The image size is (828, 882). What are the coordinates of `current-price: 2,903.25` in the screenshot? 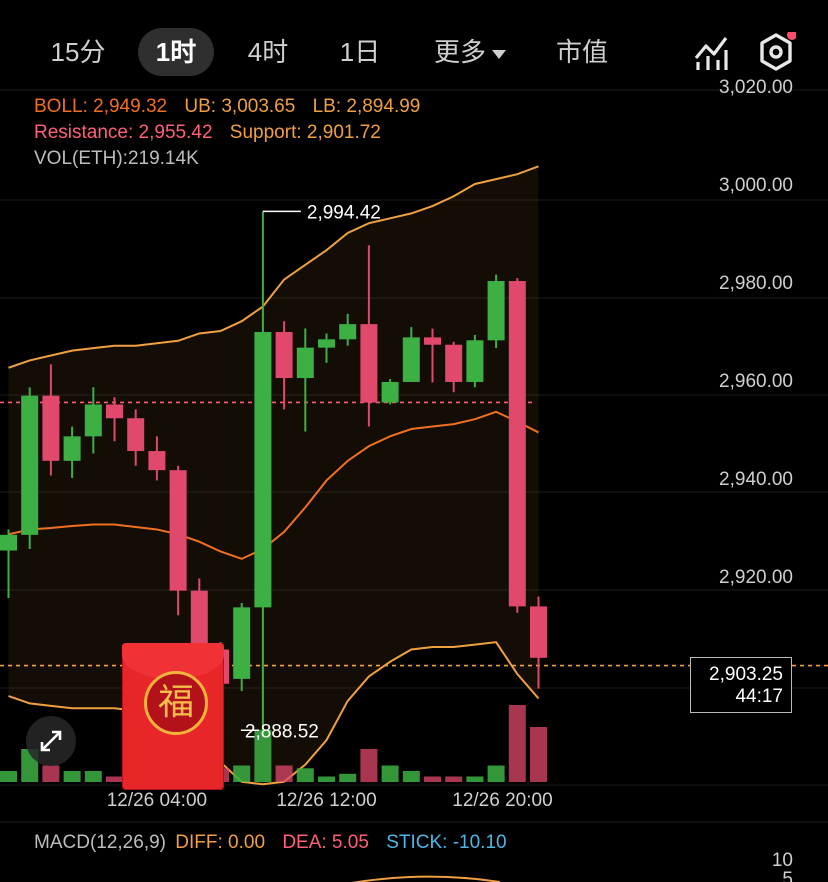 It's located at (746, 674).